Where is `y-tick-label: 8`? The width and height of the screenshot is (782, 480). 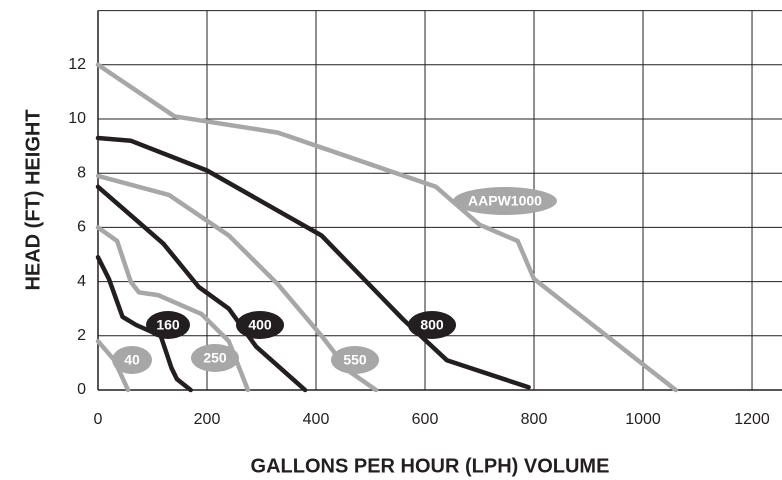 y-tick-label: 8 is located at coordinates (81, 172).